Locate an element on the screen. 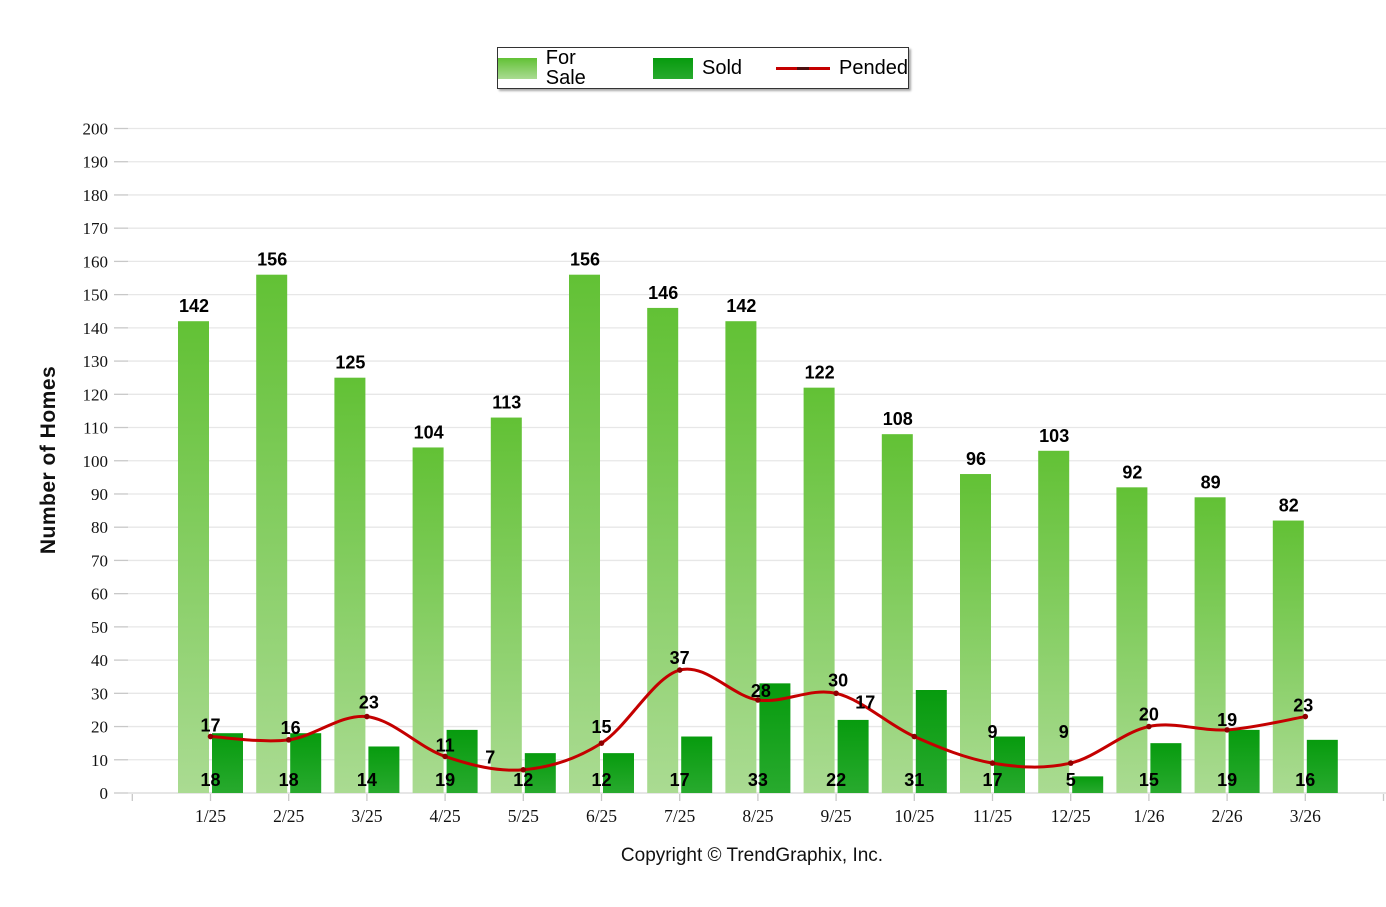  svg-text: 5/25 is located at coordinates (523, 816).